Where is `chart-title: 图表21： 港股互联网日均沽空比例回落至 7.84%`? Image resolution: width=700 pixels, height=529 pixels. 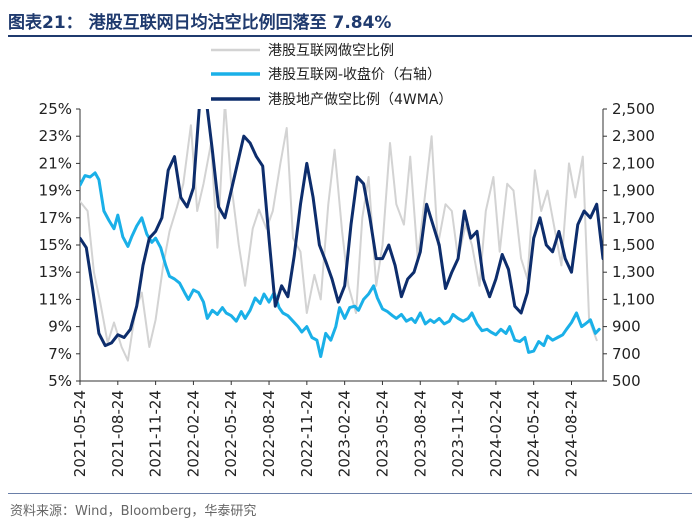 chart-title: 图表21： 港股互联网日均沽空比例回落至 7.84% is located at coordinates (200, 23).